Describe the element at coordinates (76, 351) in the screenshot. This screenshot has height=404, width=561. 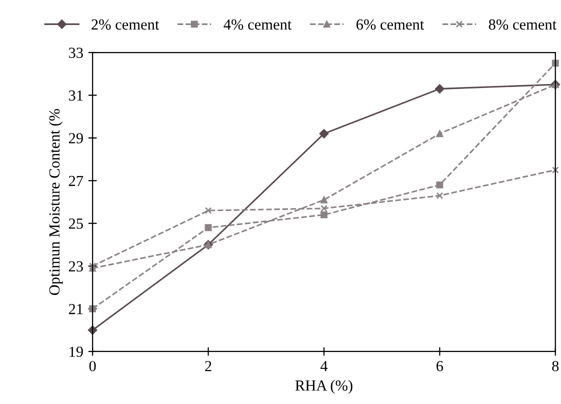
I see `y-tick-label: 19` at that location.